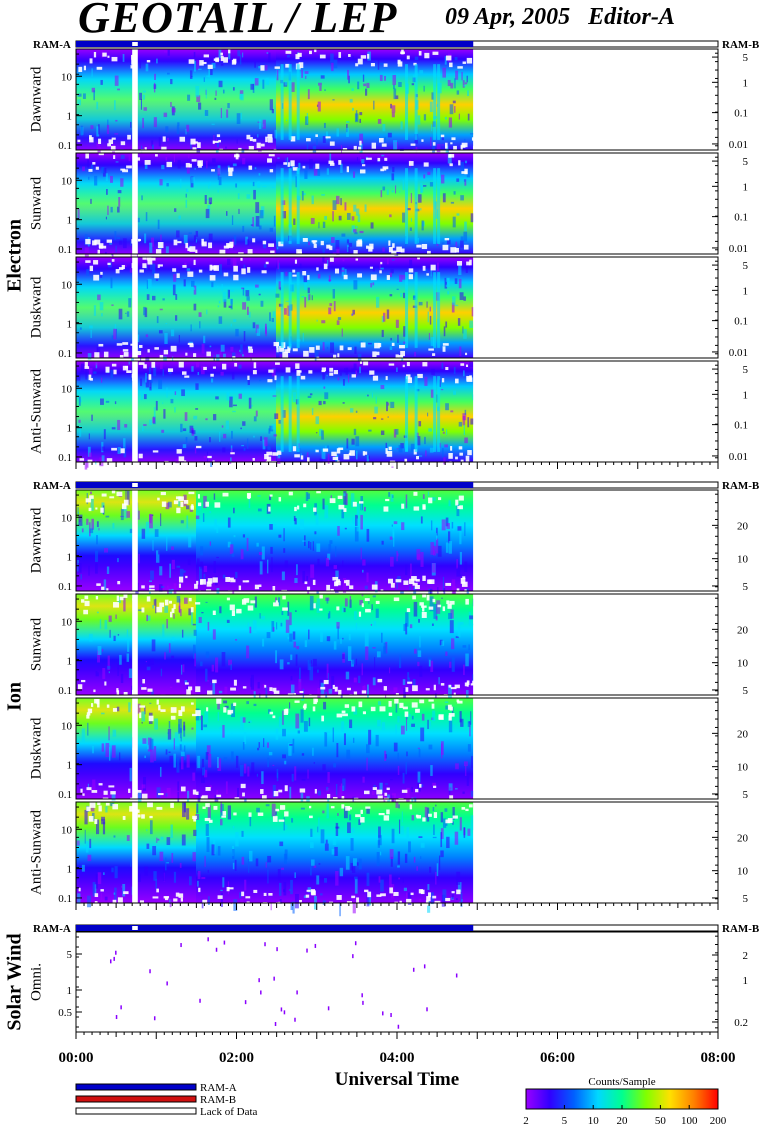 Image resolution: width=762 pixels, height=1128 pixels. I want to click on legend-label: Lack of Data, so click(229, 1112).